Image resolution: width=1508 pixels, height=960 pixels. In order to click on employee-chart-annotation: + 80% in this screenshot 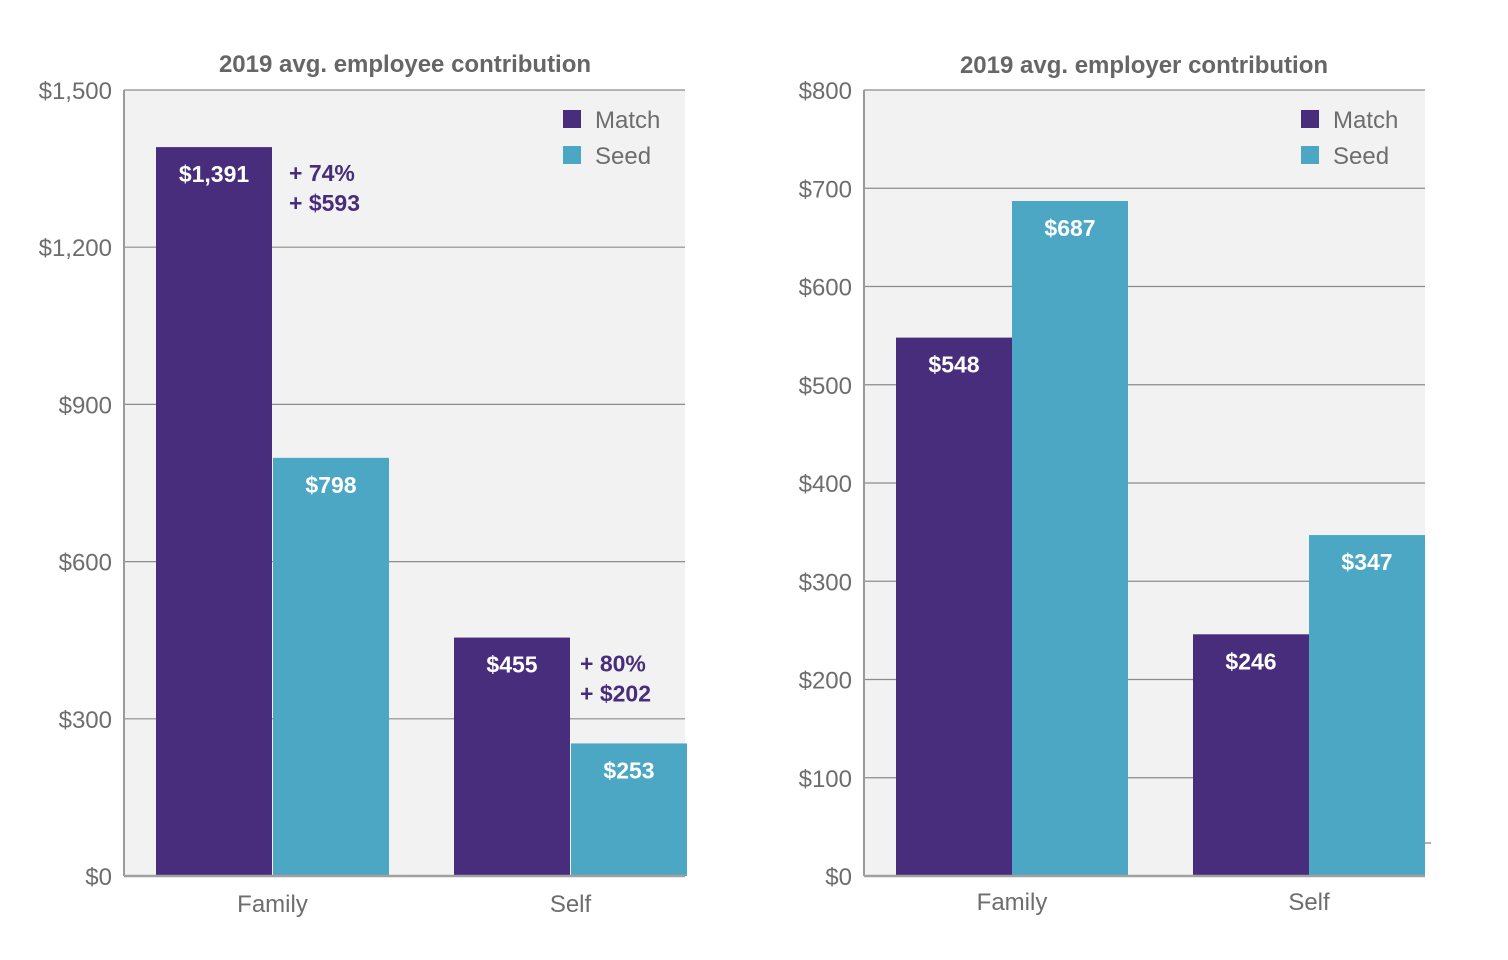, I will do `click(613, 664)`.